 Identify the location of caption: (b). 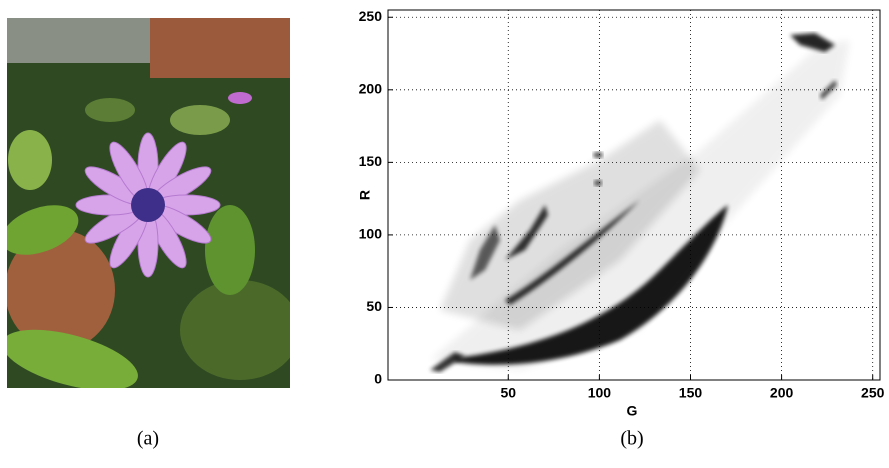
(631, 439).